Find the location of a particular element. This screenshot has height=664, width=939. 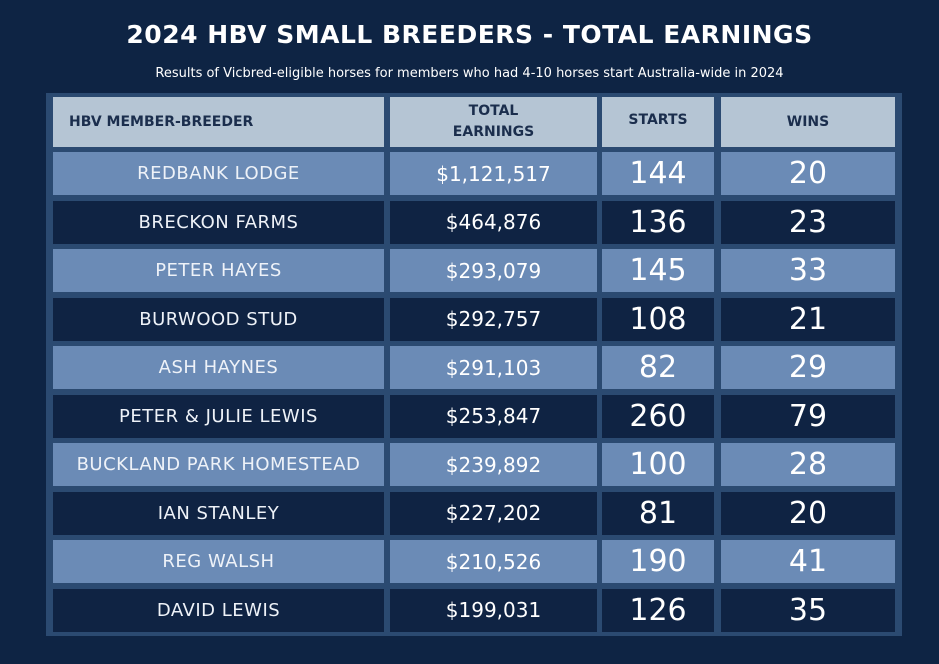

header-starts: STARTS is located at coordinates (658, 122).